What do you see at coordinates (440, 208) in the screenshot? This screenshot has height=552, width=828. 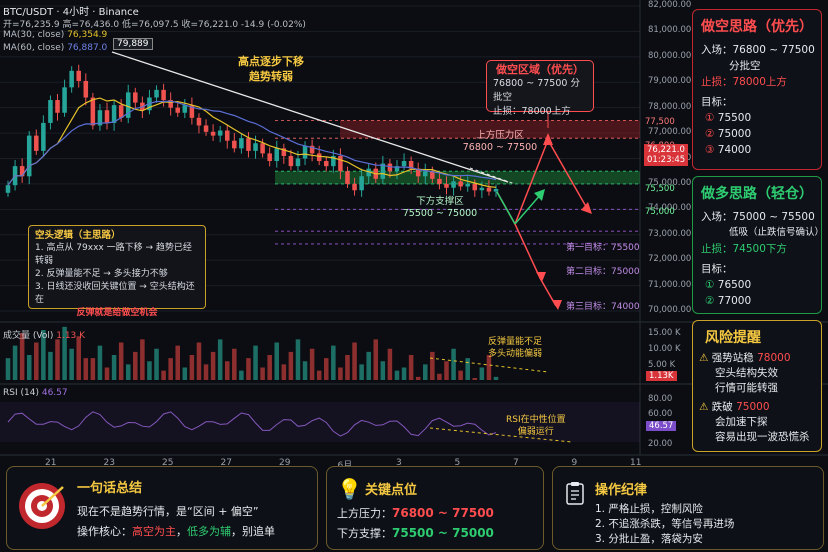 I see `support-label: 下方支撑区 75500 ~ 75000` at bounding box center [440, 208].